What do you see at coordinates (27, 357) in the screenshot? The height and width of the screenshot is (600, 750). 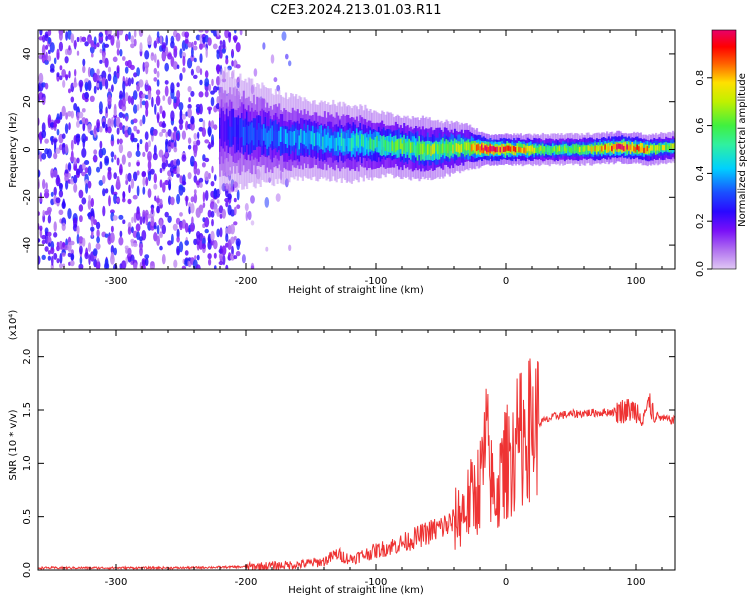 I see `snr-ytick-label: 2.0` at bounding box center [27, 357].